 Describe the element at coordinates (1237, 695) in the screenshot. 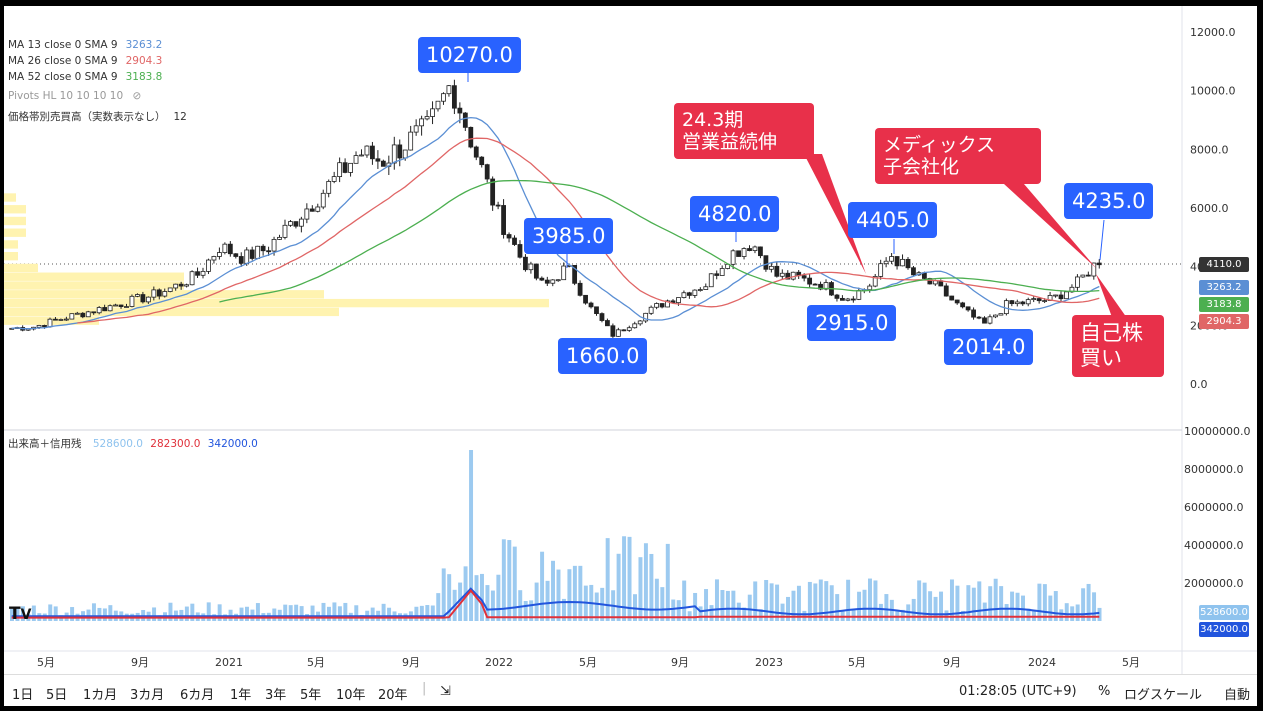

I see `auto-scale-toggle: 自動` at that location.